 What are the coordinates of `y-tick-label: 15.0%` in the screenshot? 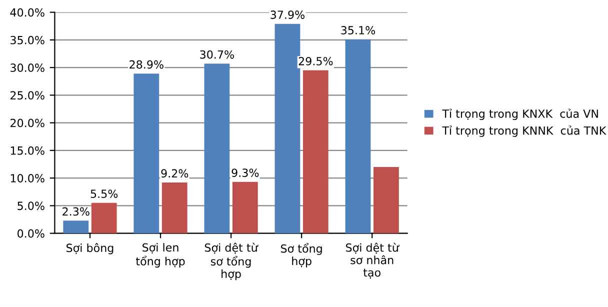 It's located at (27, 150).